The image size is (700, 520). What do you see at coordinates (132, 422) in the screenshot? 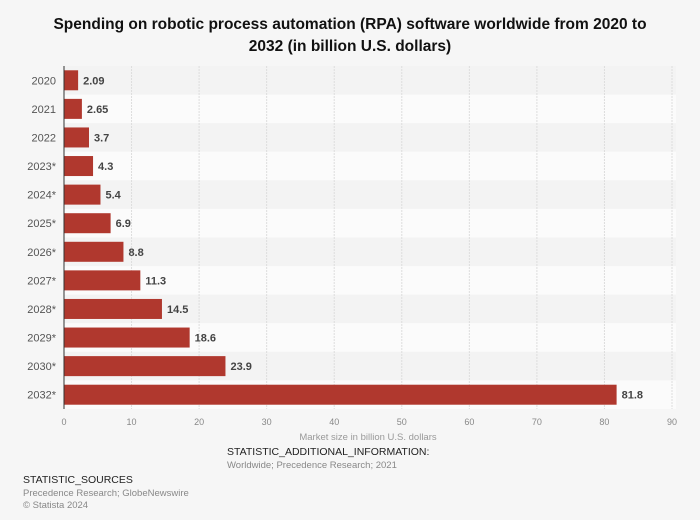
I see `x-tick-label: 10` at bounding box center [132, 422].